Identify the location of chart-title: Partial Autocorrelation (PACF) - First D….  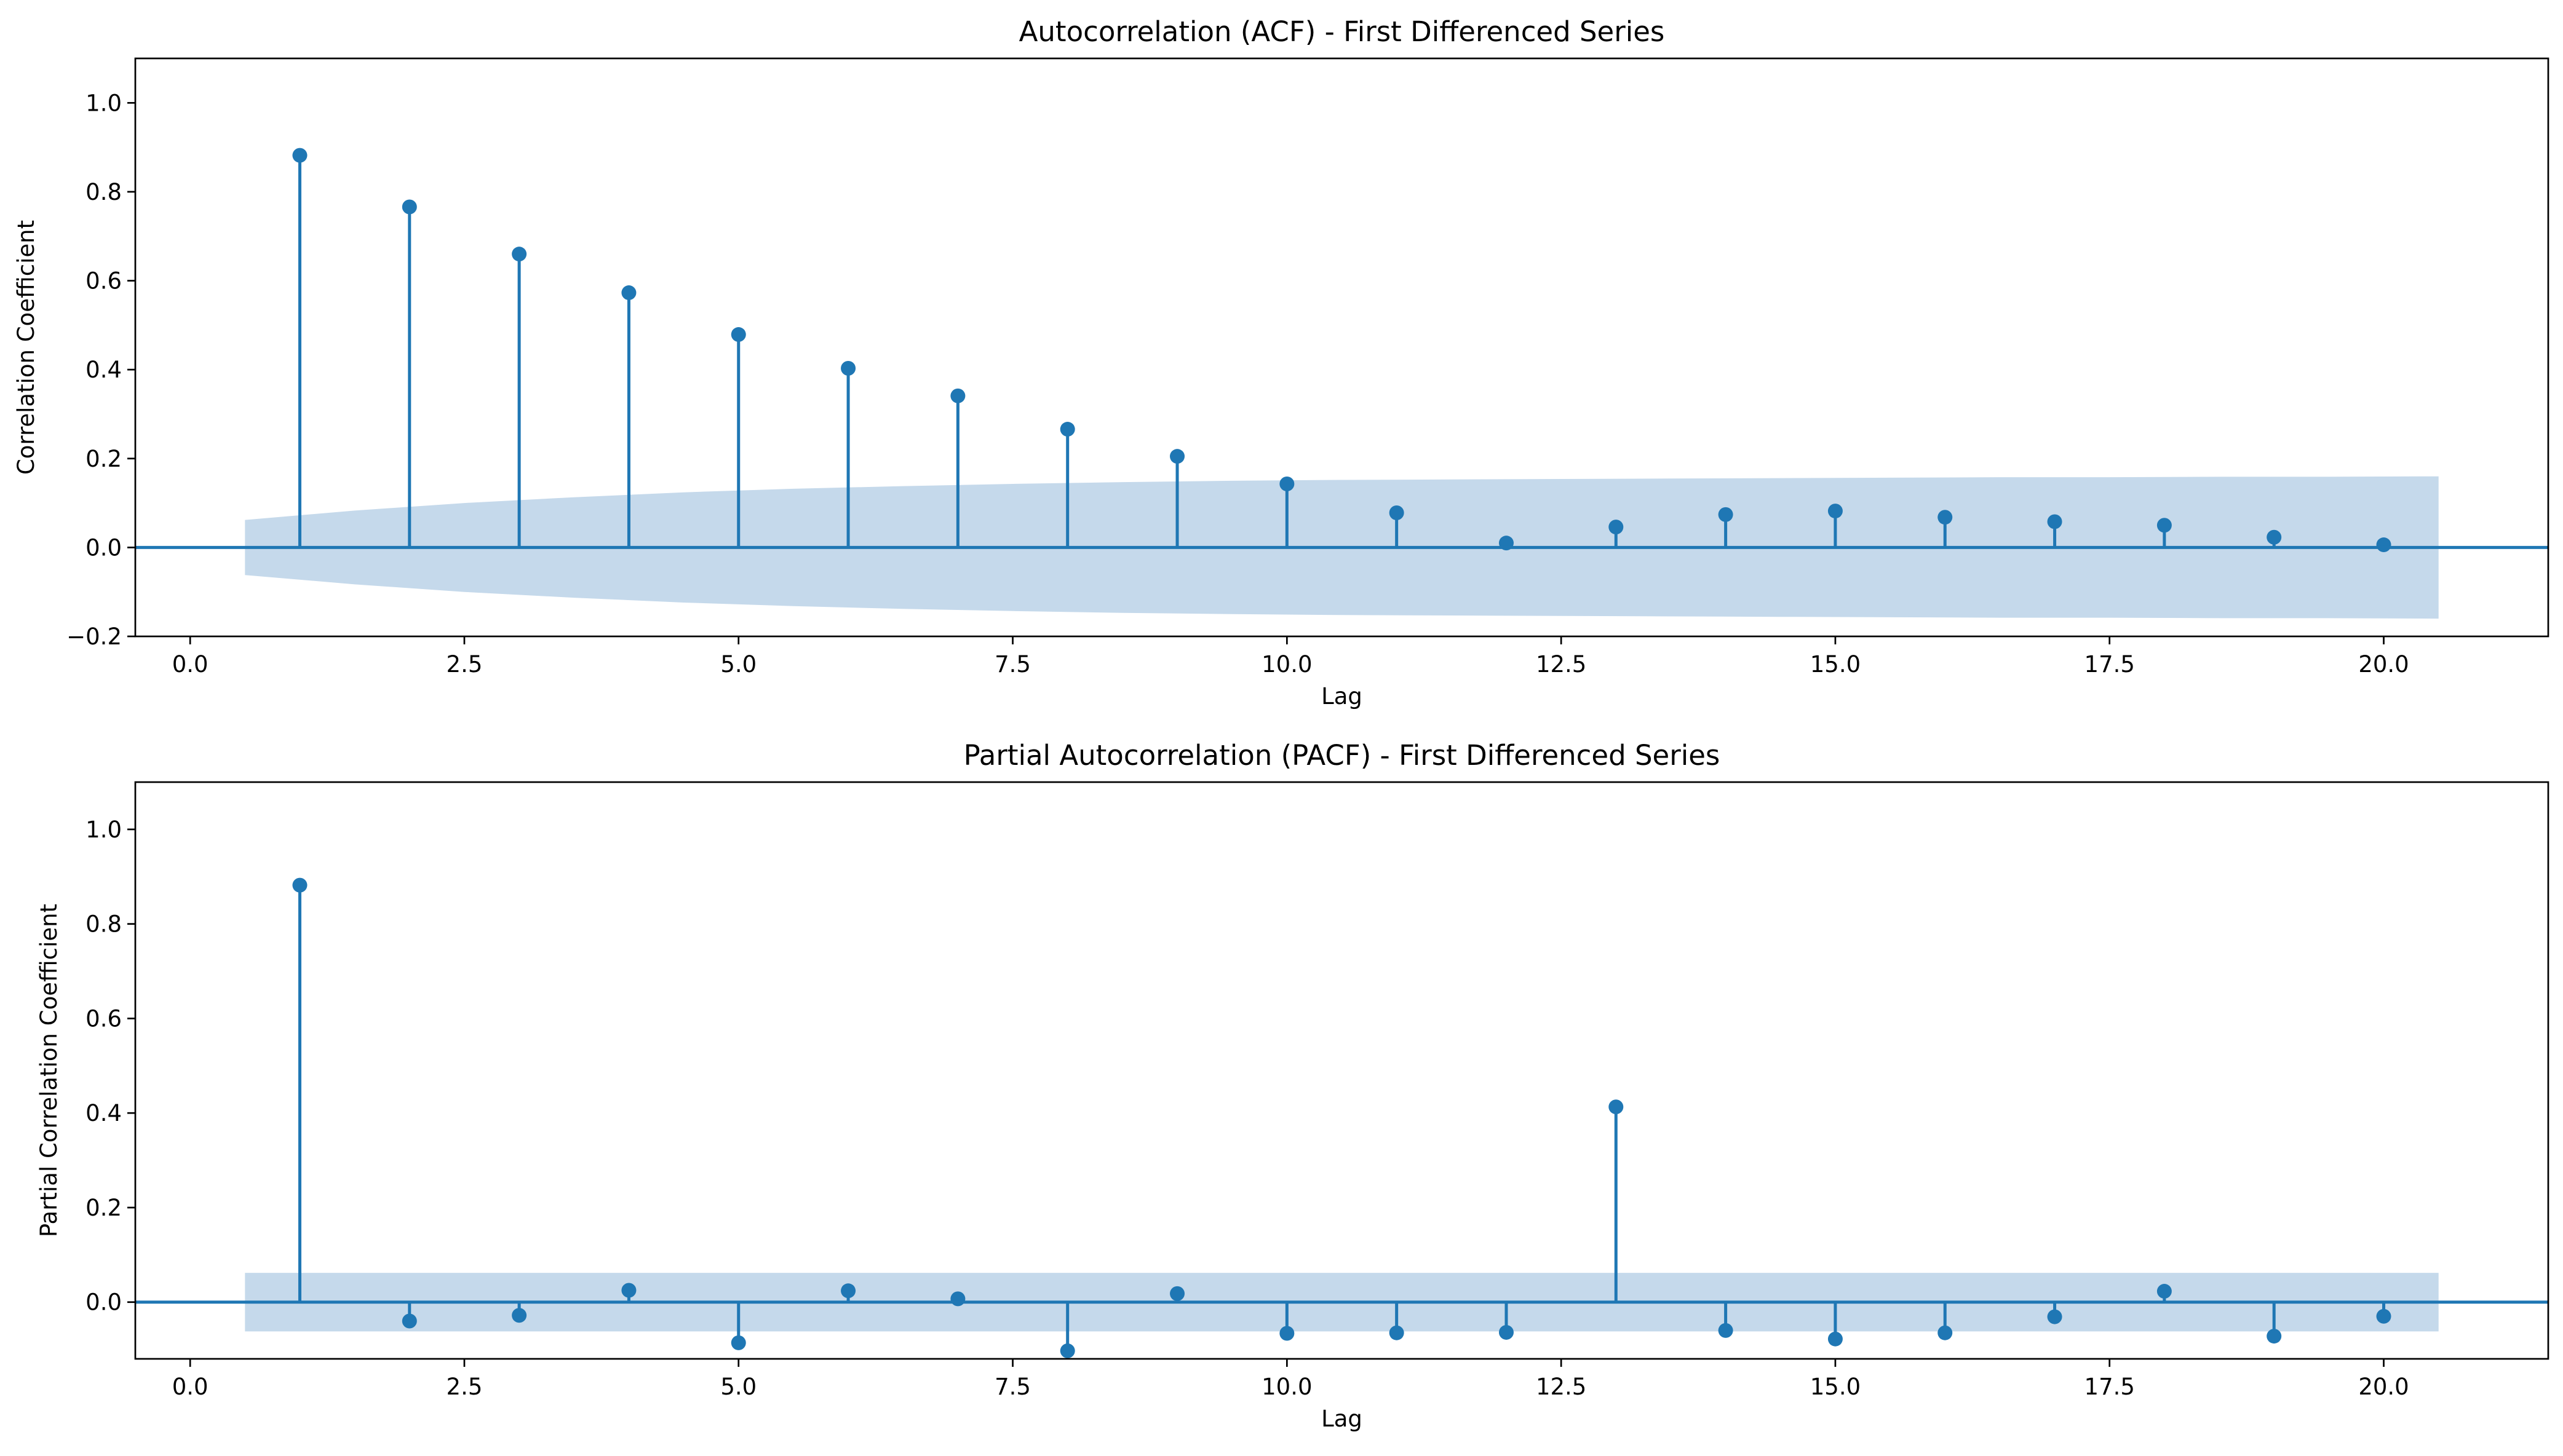
(1342, 755).